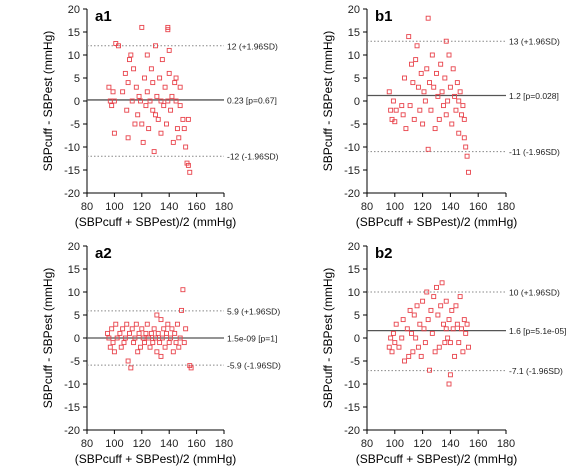 The image size is (567, 467). I want to click on y-tick-label: -5, so click(75, 125).